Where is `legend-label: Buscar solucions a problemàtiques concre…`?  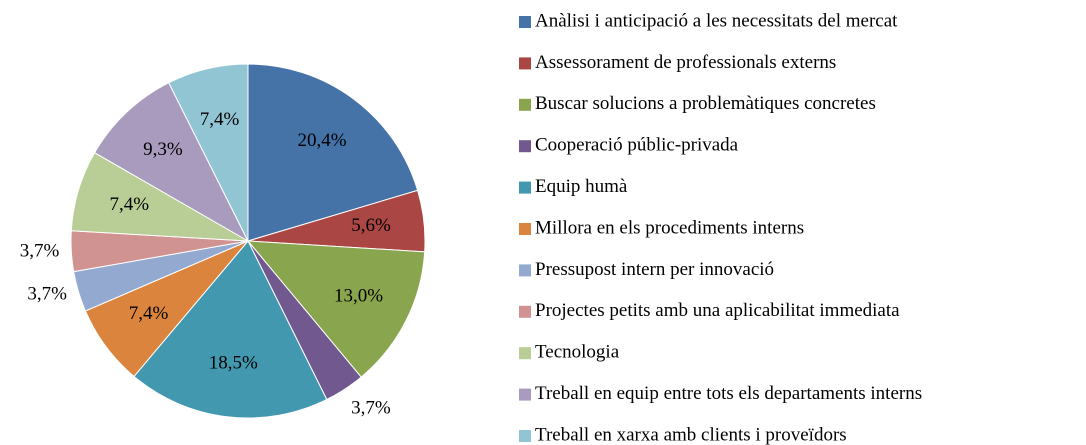 legend-label: Buscar solucions a problemàtiques concre… is located at coordinates (705, 103).